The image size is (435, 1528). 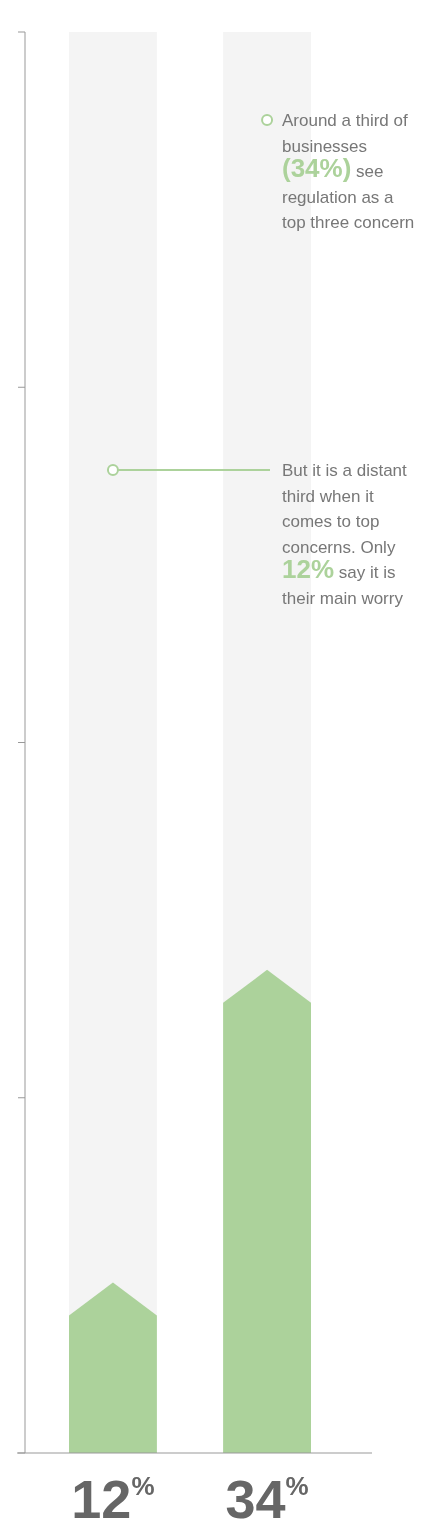 What do you see at coordinates (113, 1498) in the screenshot?
I see `data-label: 12$^{%}$` at bounding box center [113, 1498].